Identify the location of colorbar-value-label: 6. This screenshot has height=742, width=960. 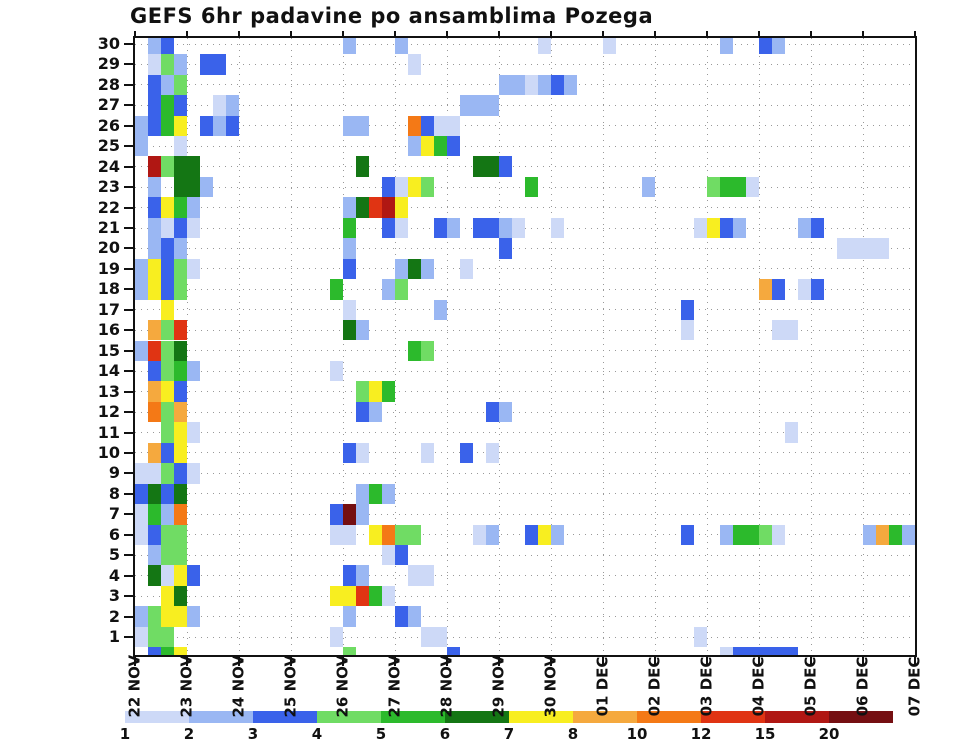
(445, 733).